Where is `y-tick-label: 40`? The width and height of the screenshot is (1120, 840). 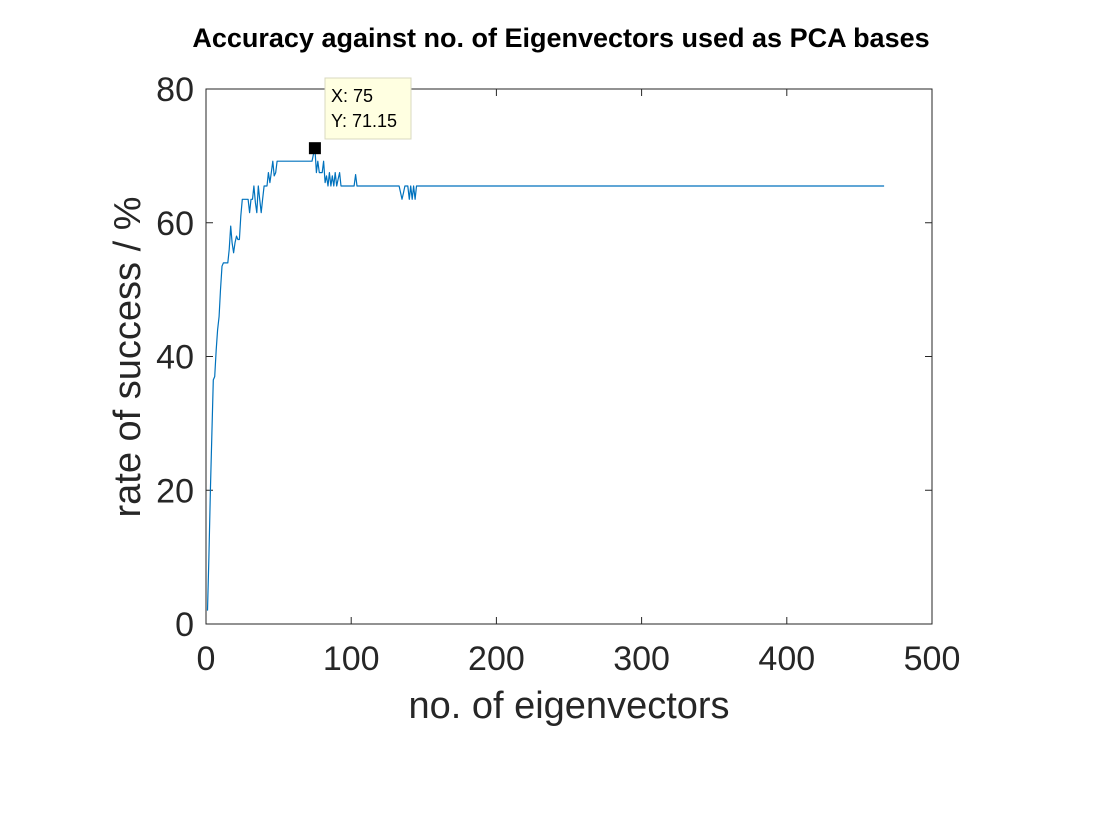
y-tick-label: 40 is located at coordinates (175, 358).